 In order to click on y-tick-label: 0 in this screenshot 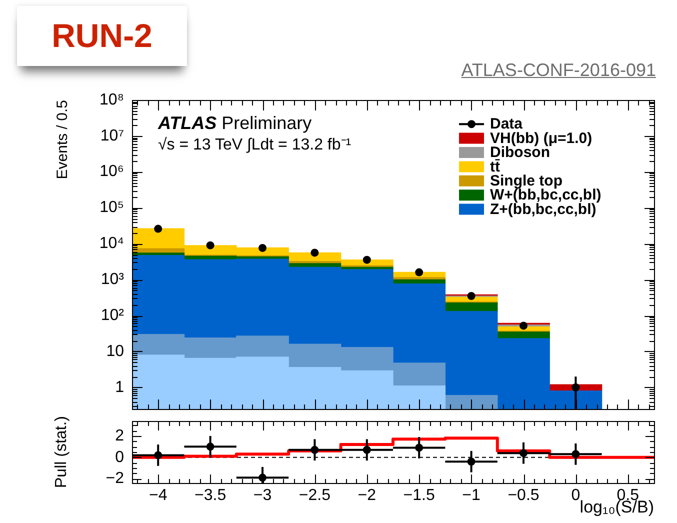, I will do `click(119, 457)`.